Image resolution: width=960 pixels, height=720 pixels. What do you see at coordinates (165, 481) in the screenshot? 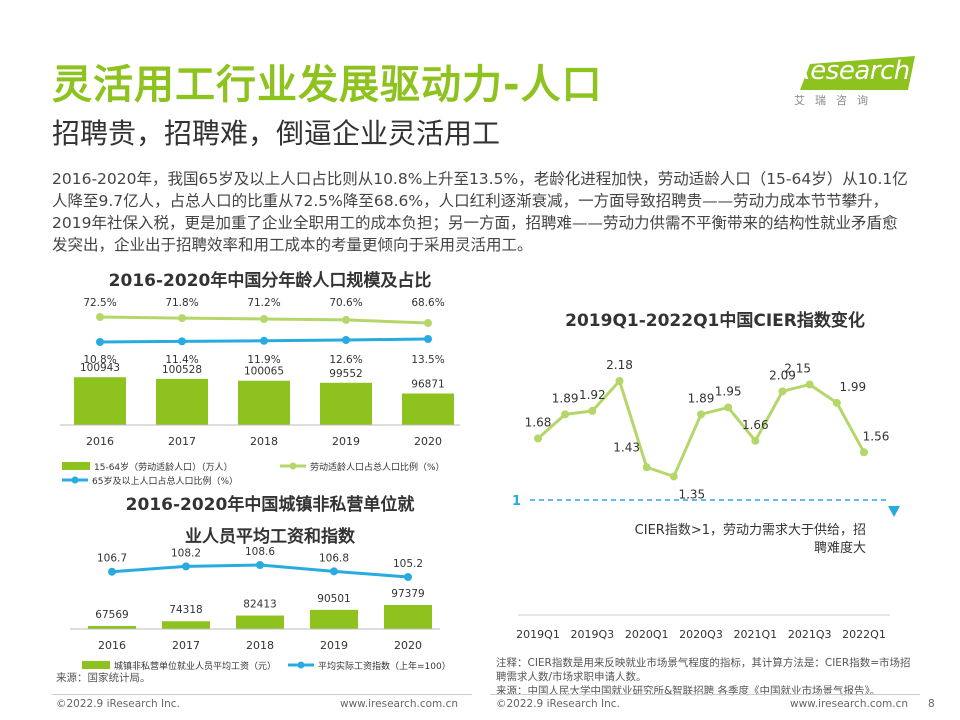
I see `chart1-legend-elderly: 65岁及以上人口占总人口比例（%）` at bounding box center [165, 481].